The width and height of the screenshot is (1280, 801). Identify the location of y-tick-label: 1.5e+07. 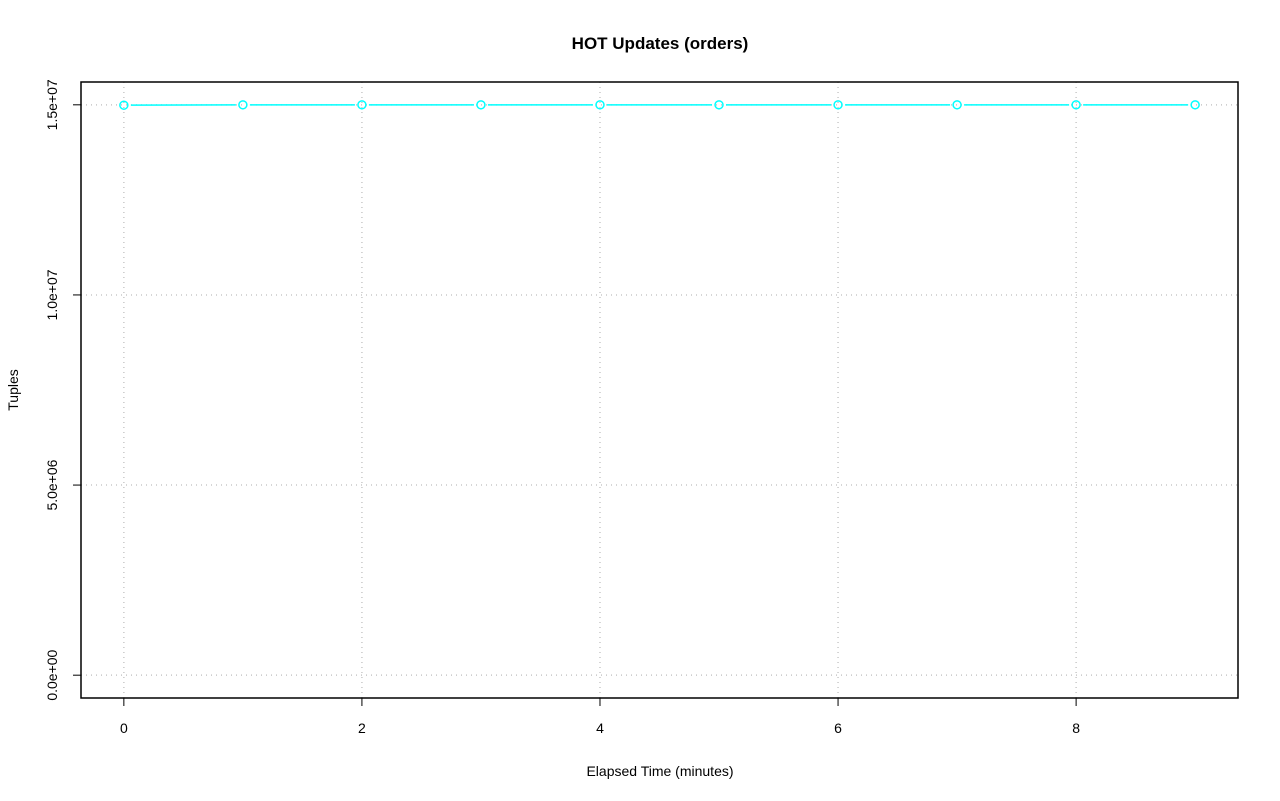
(52, 104).